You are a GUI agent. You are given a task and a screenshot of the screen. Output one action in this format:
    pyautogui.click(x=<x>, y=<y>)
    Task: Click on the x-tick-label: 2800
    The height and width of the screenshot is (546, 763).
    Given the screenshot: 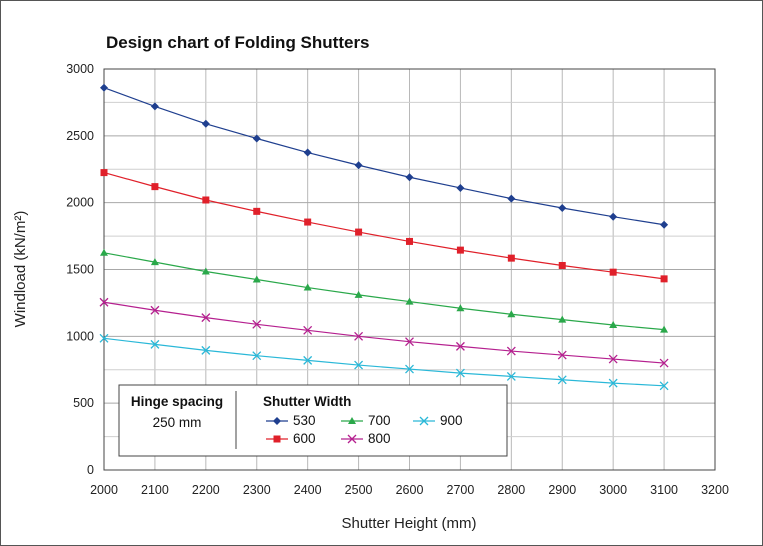 What is the action you would take?
    pyautogui.click(x=511, y=490)
    